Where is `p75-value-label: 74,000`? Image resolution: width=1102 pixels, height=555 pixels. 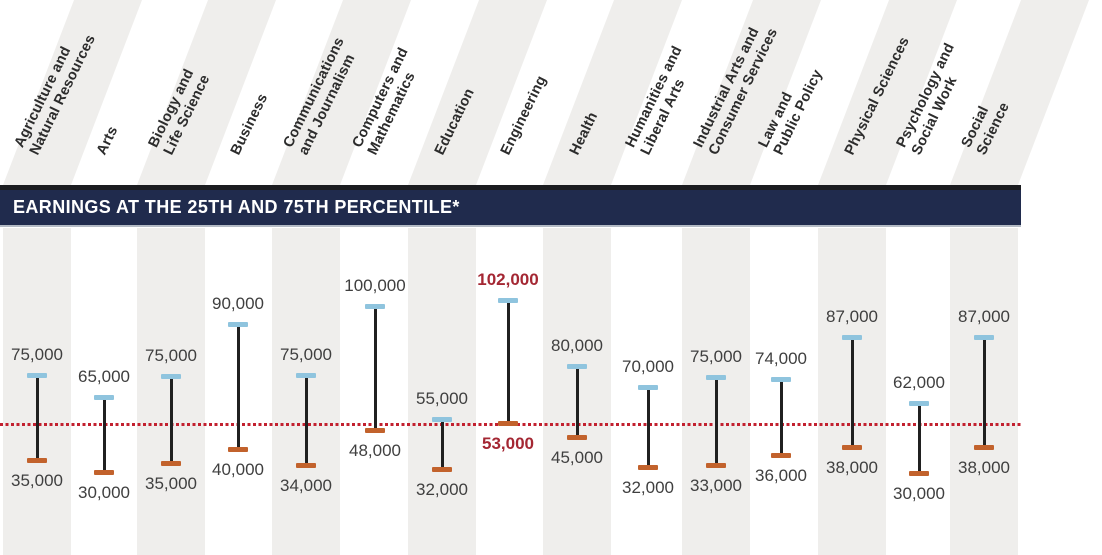 p75-value-label: 74,000 is located at coordinates (781, 358).